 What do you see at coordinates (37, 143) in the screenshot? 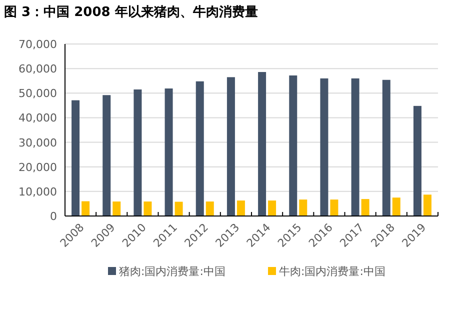
I see `y-tick-label: 30,000` at bounding box center [37, 143].